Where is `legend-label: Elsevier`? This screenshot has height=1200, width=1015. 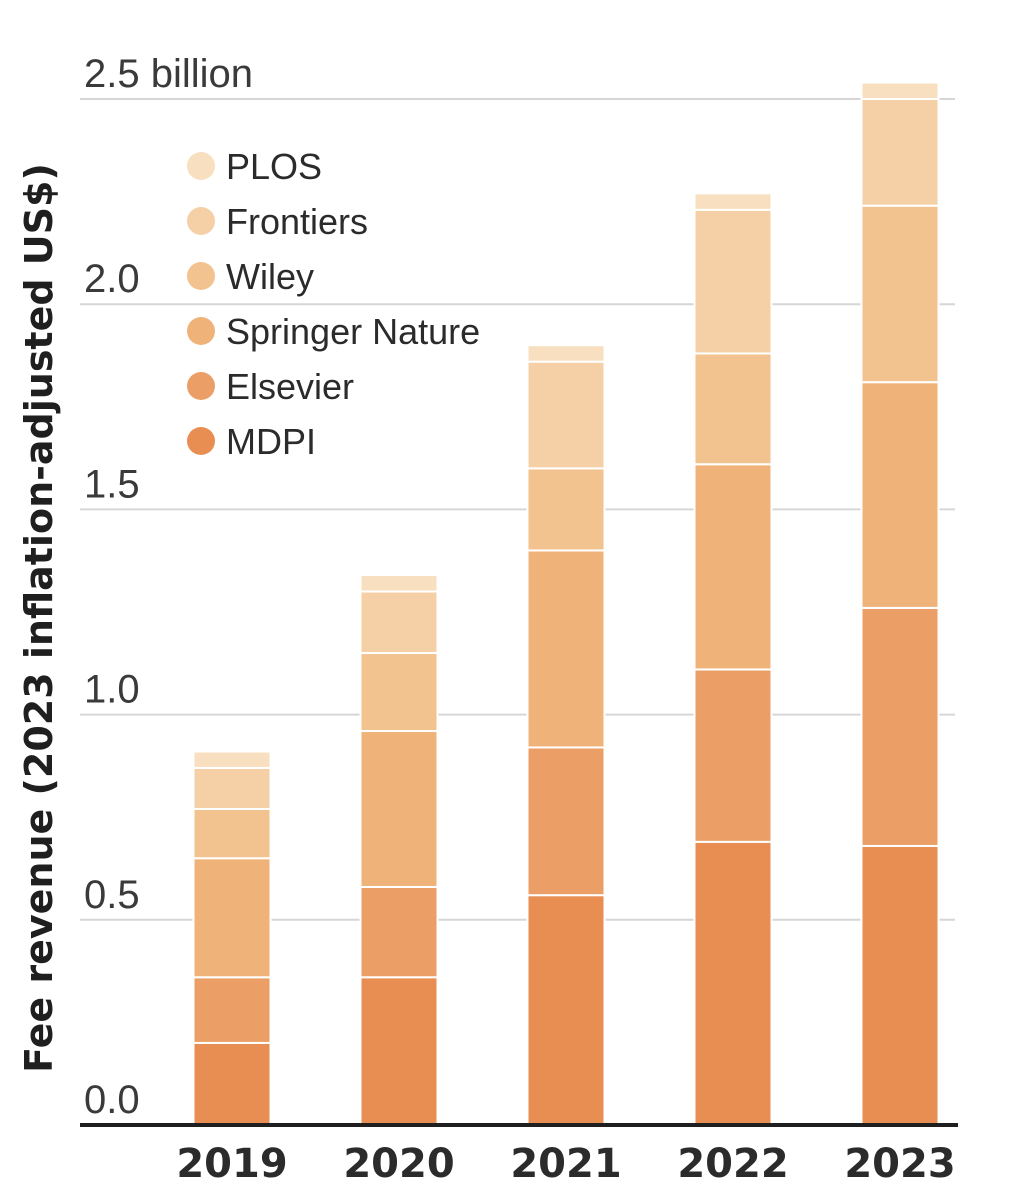
legend-label: Elsevier is located at coordinates (290, 386).